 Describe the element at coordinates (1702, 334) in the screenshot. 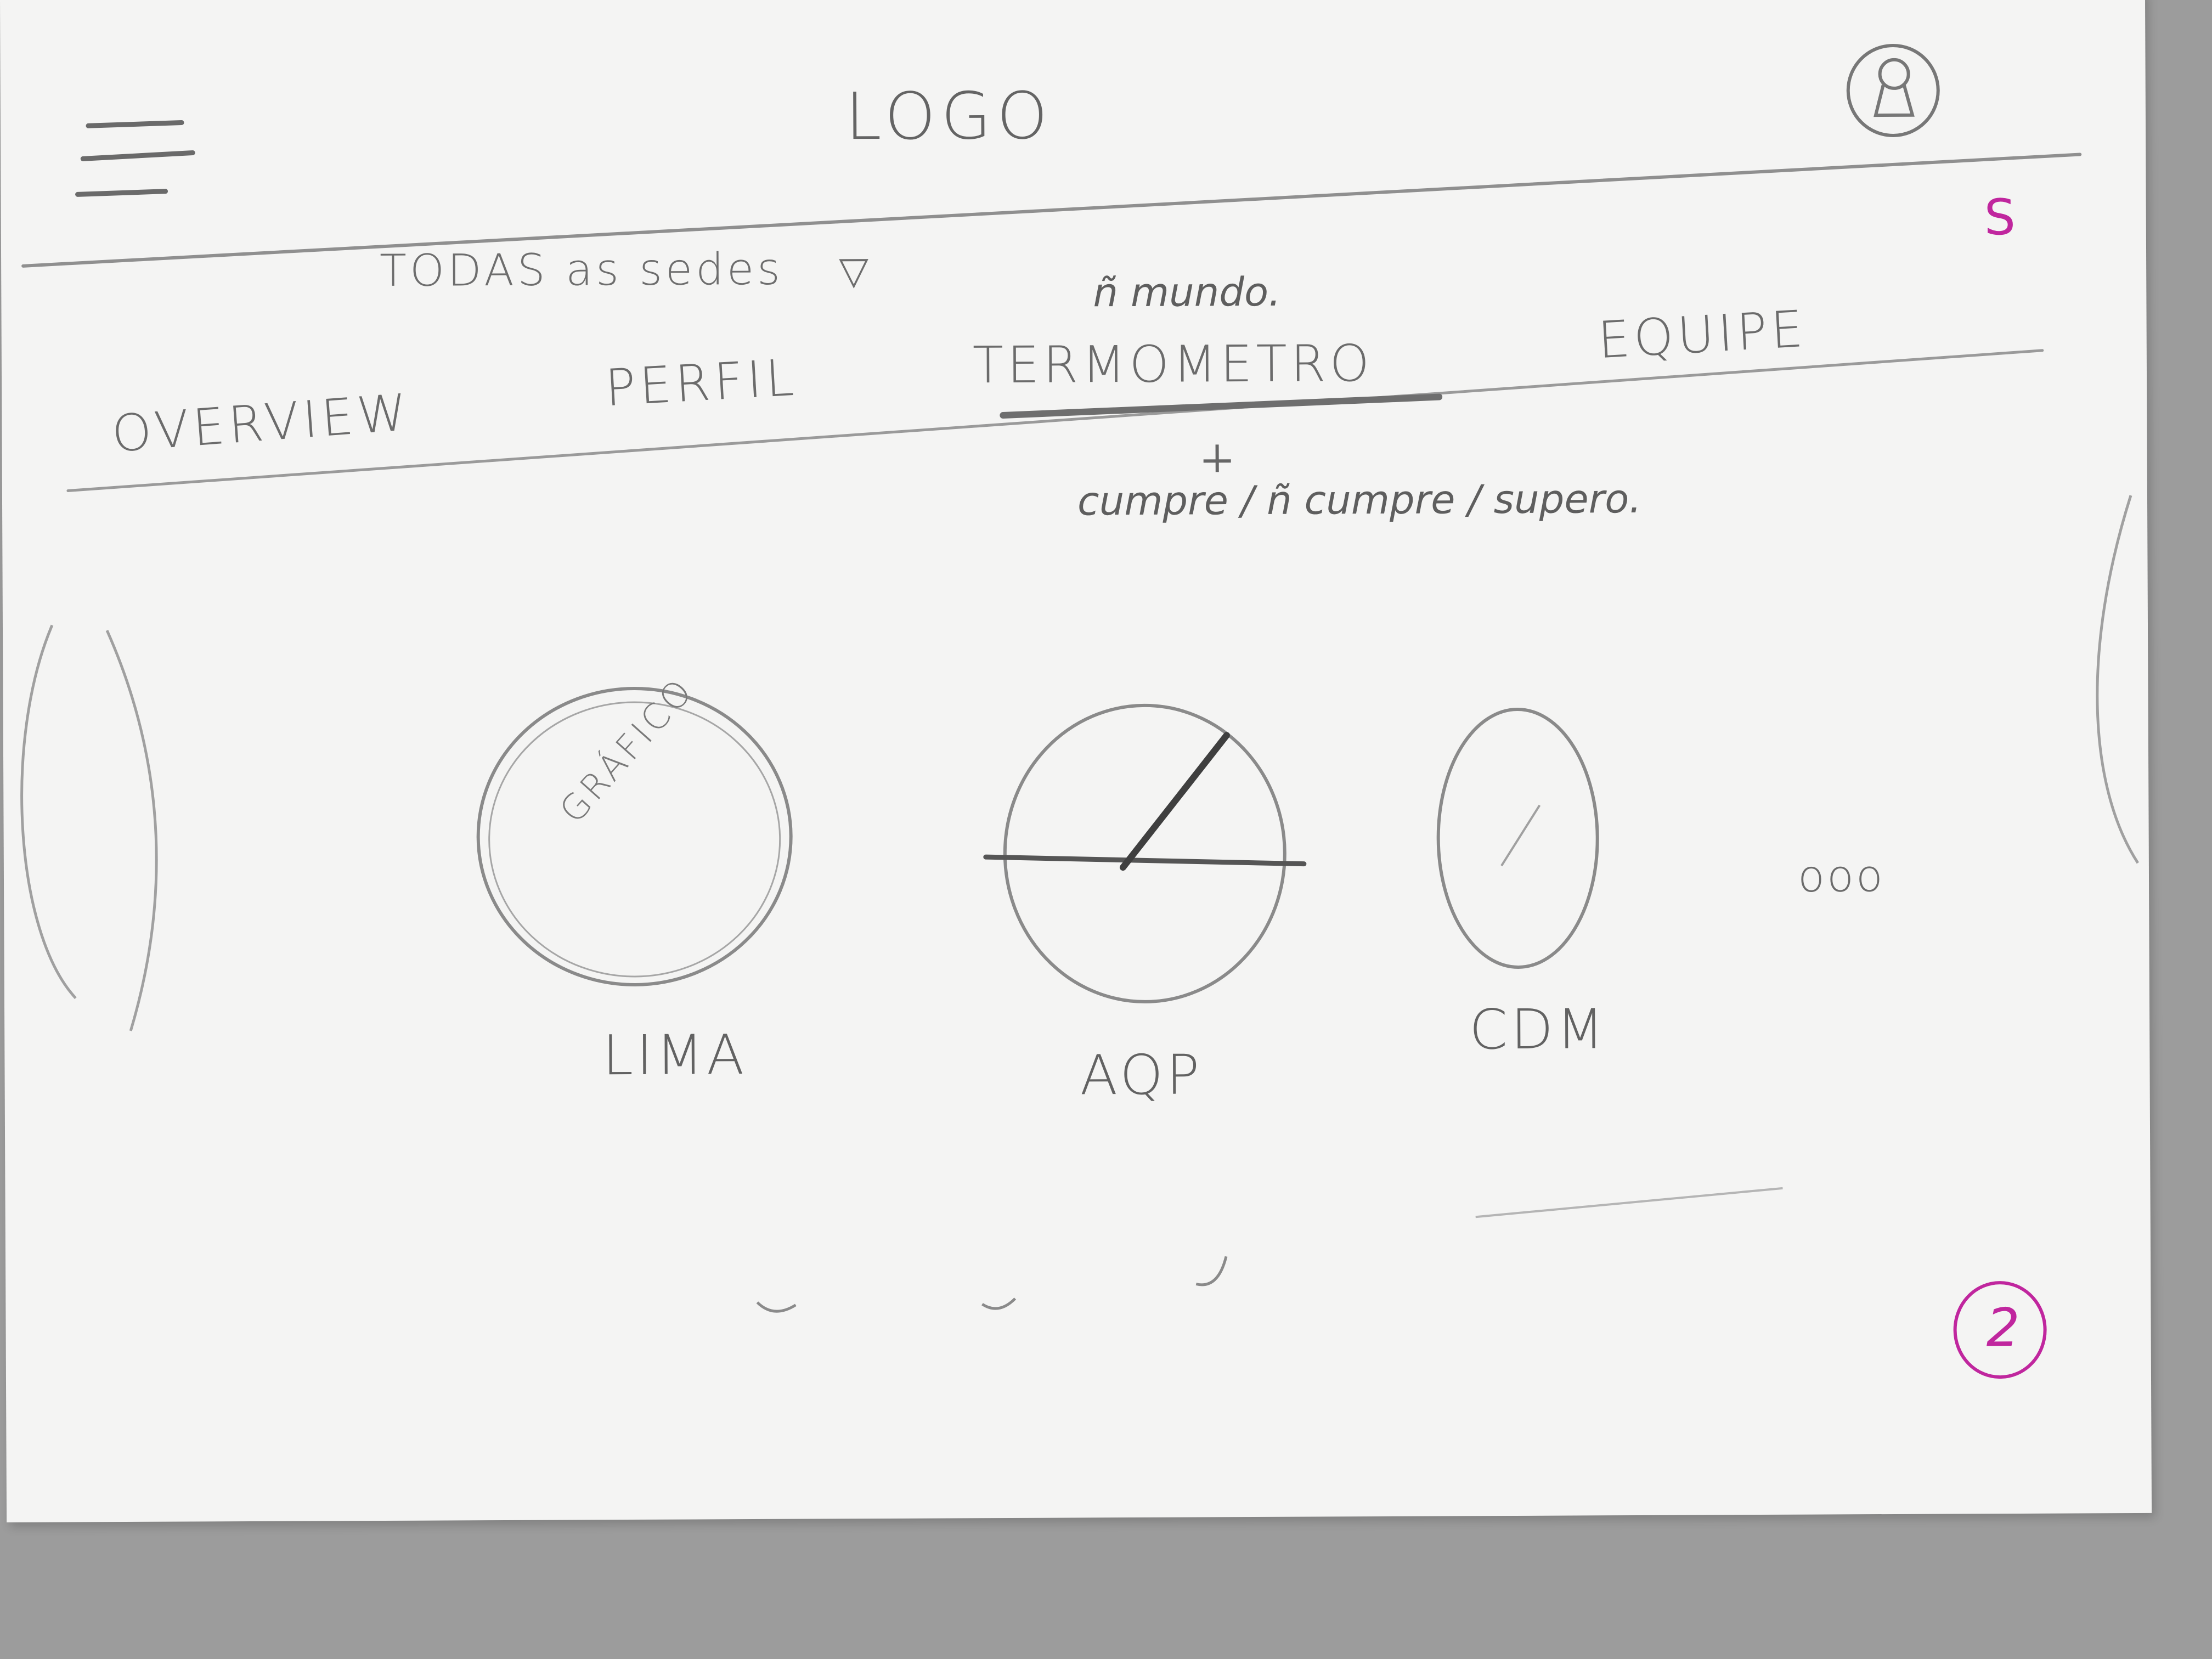

I see `tab-equipe: EQUIPE` at that location.